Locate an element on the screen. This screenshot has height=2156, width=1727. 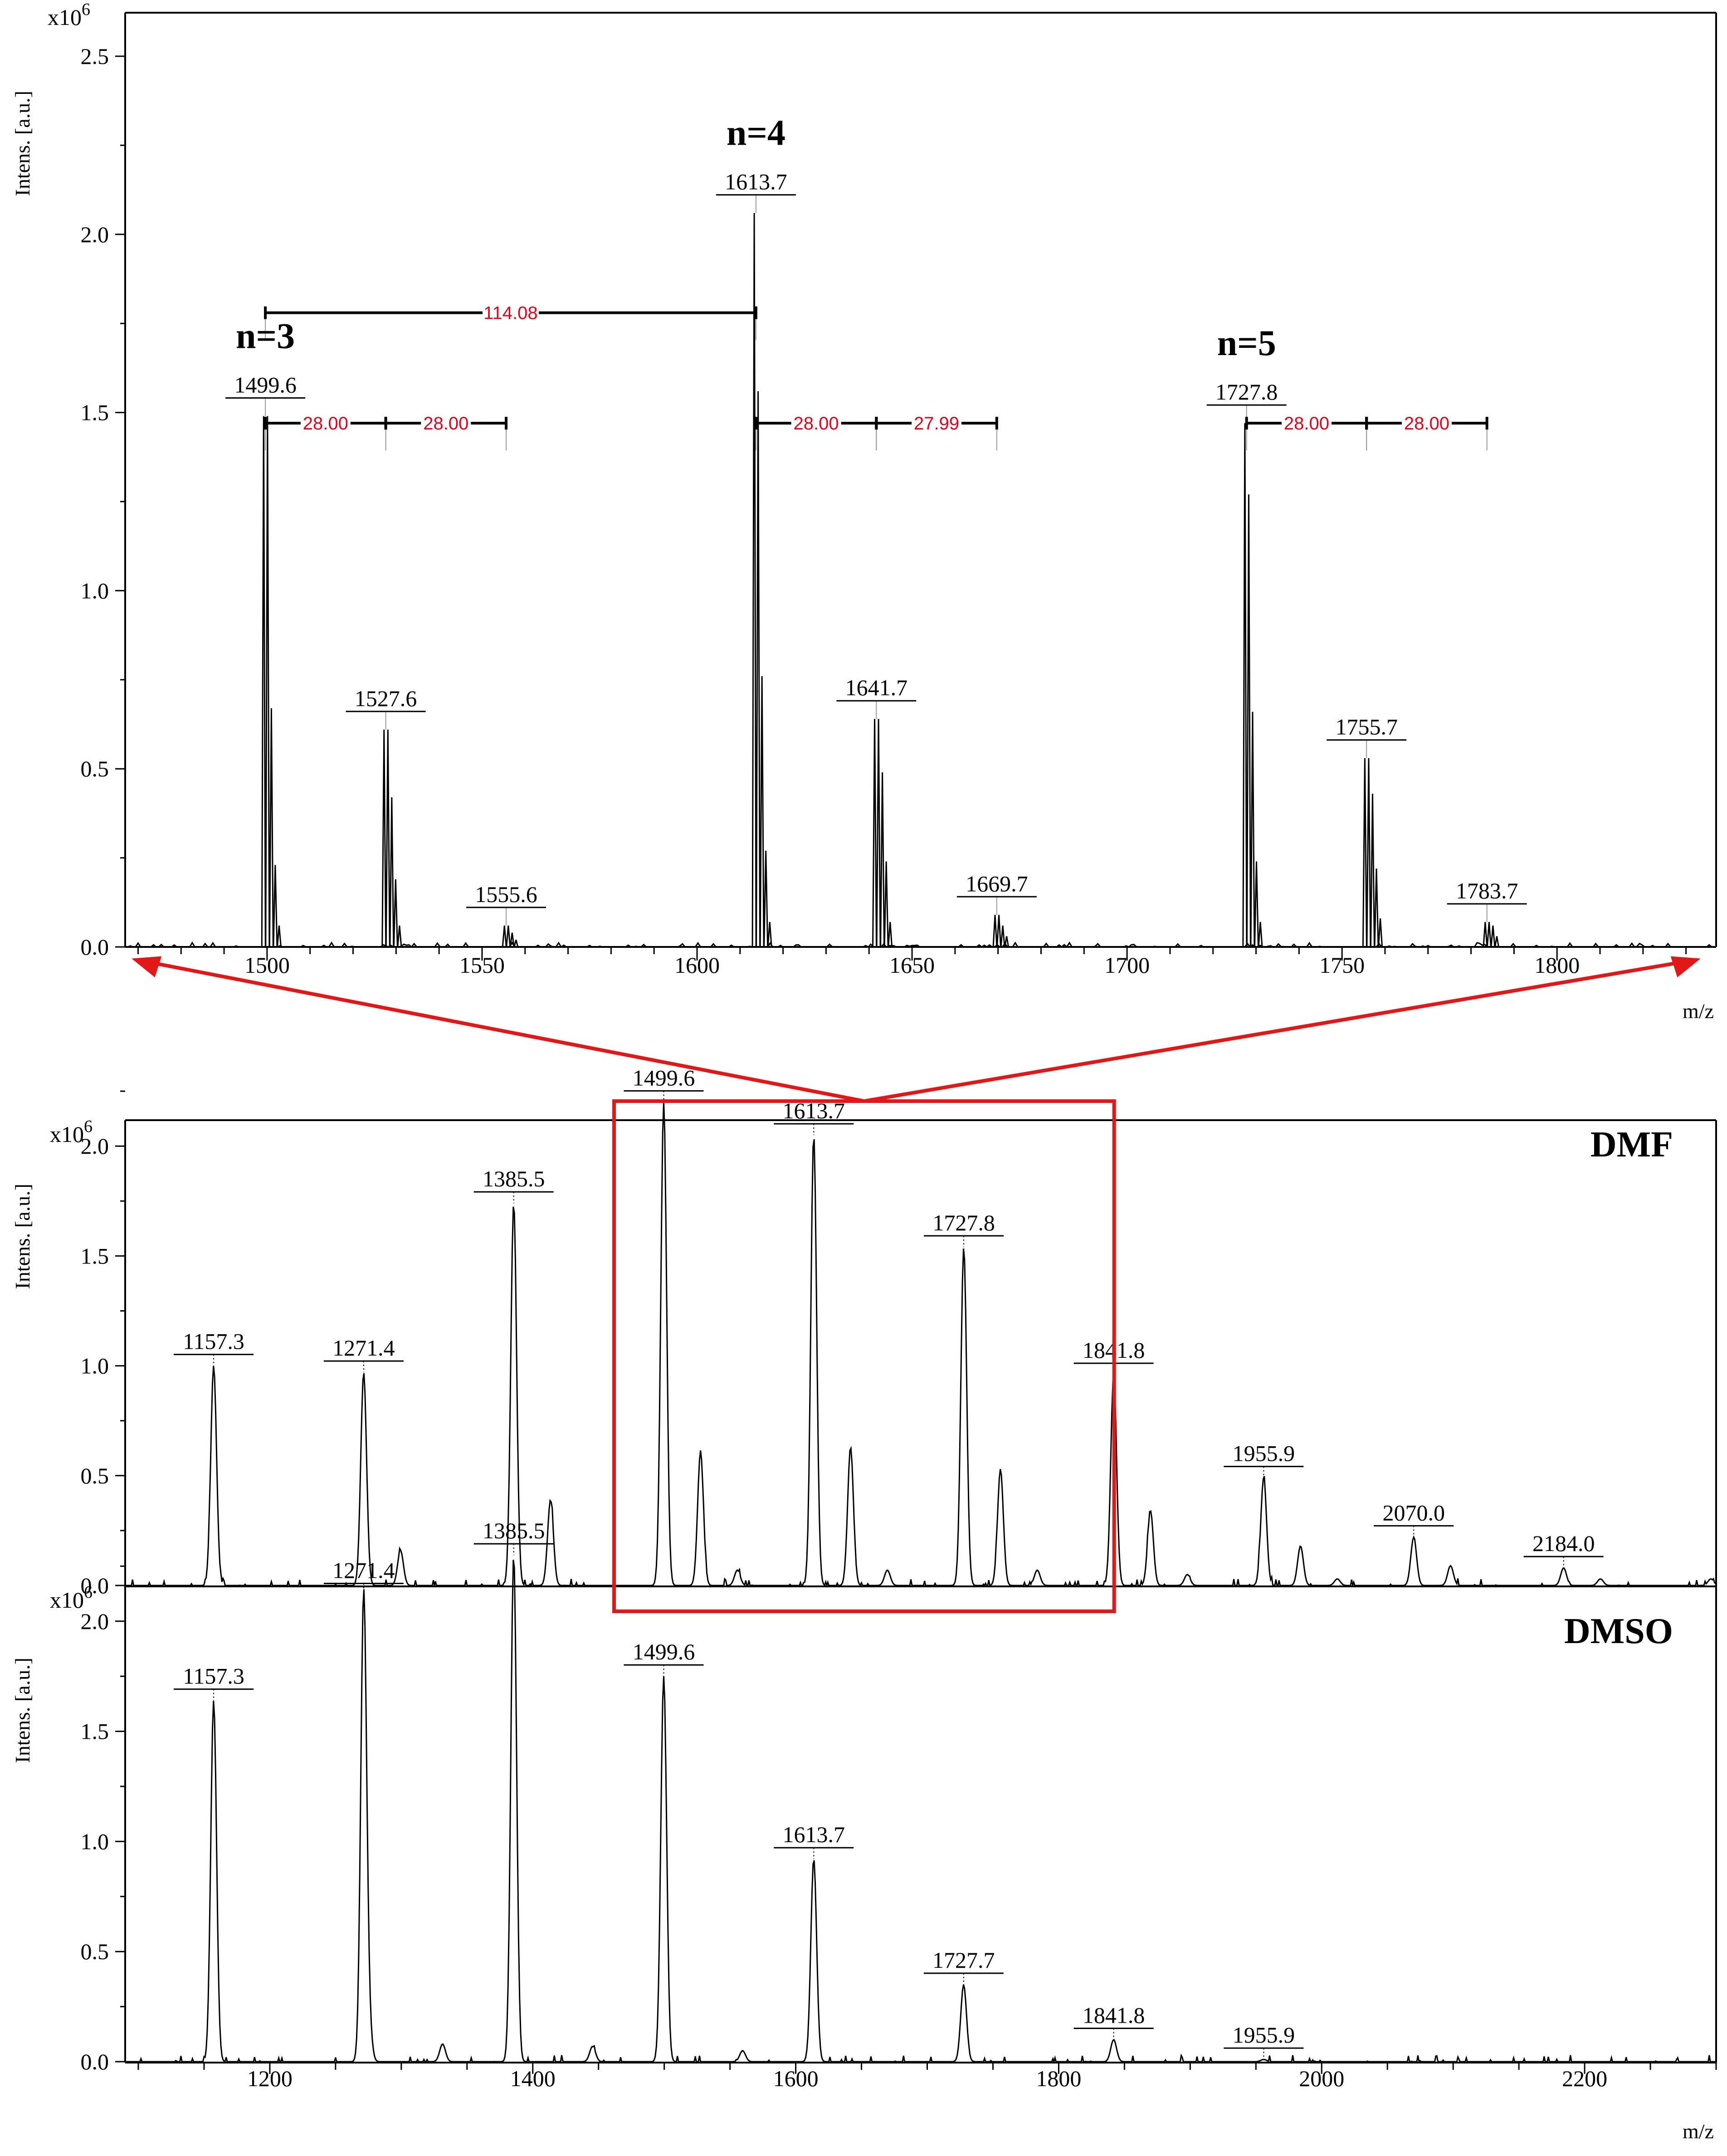
arrowhead-left is located at coordinates (147, 967).